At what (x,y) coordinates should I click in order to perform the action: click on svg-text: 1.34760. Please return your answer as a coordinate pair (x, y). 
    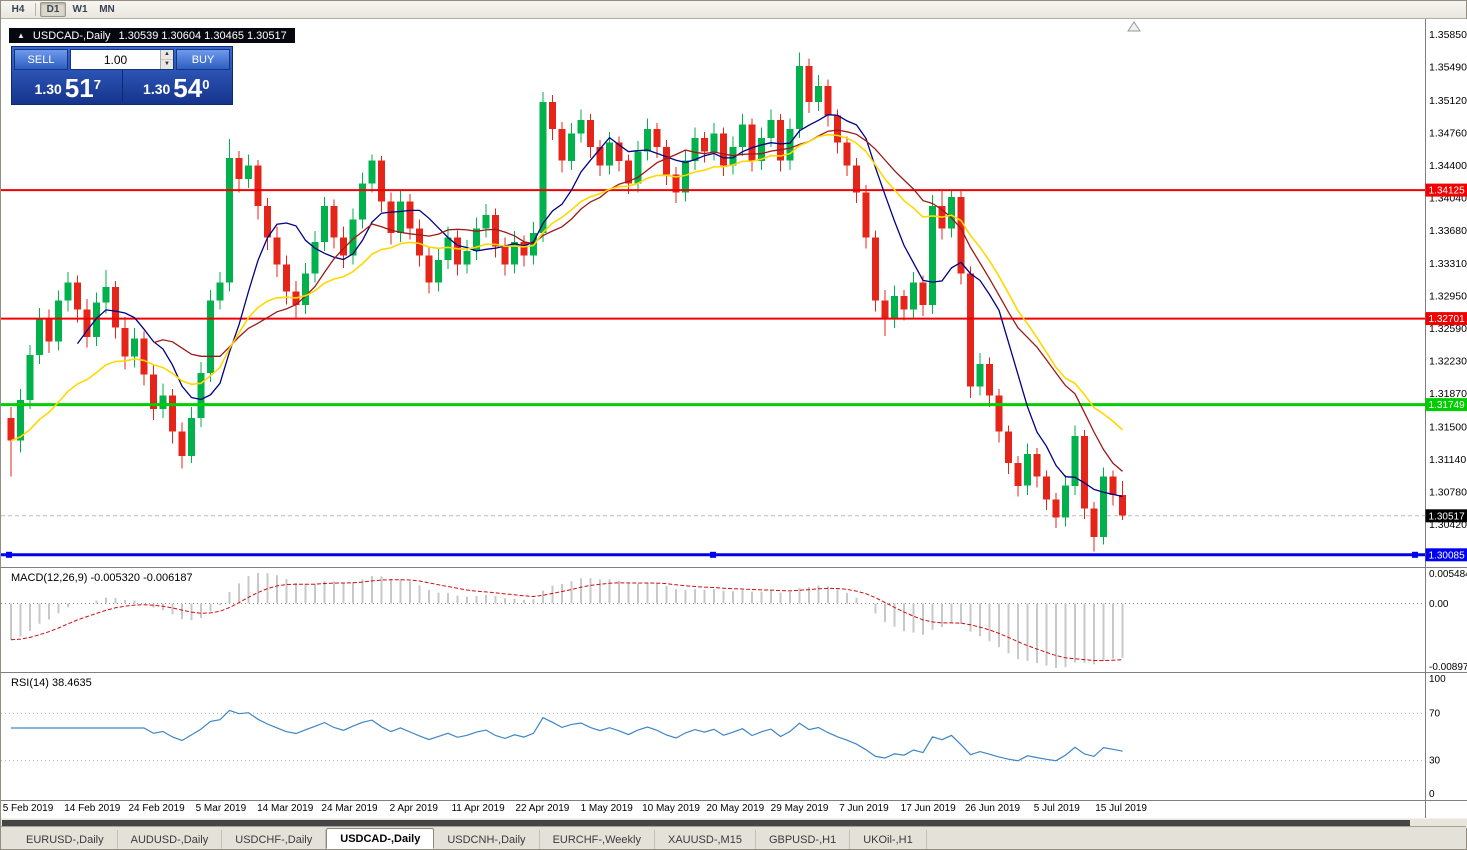
    Looking at the image, I should click on (1448, 133).